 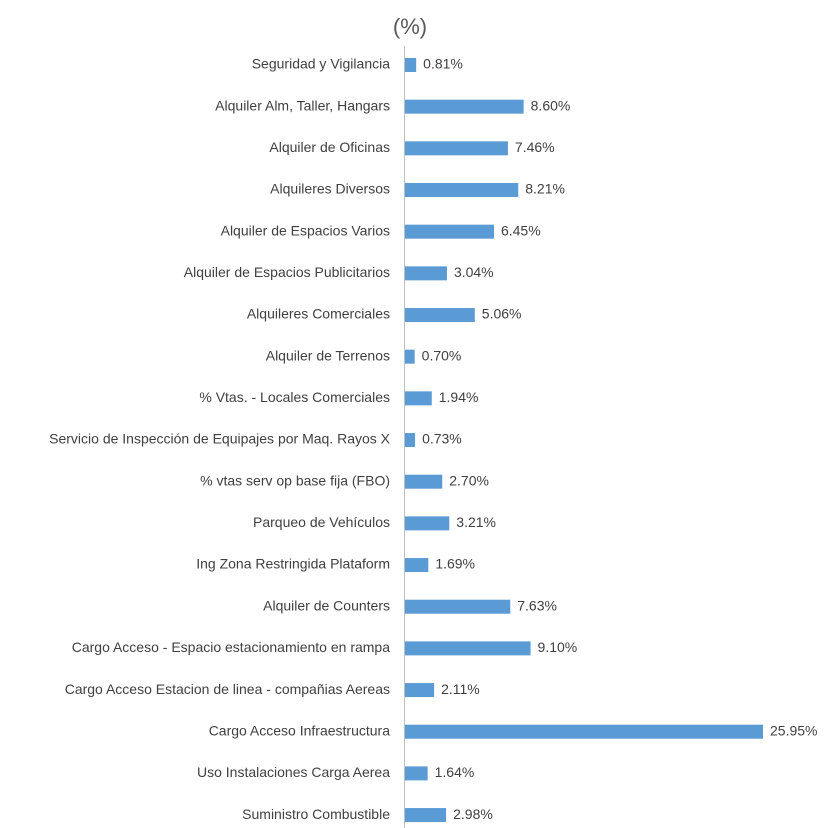 I want to click on category-label: Seguridad y Vigilancia, so click(x=321, y=64).